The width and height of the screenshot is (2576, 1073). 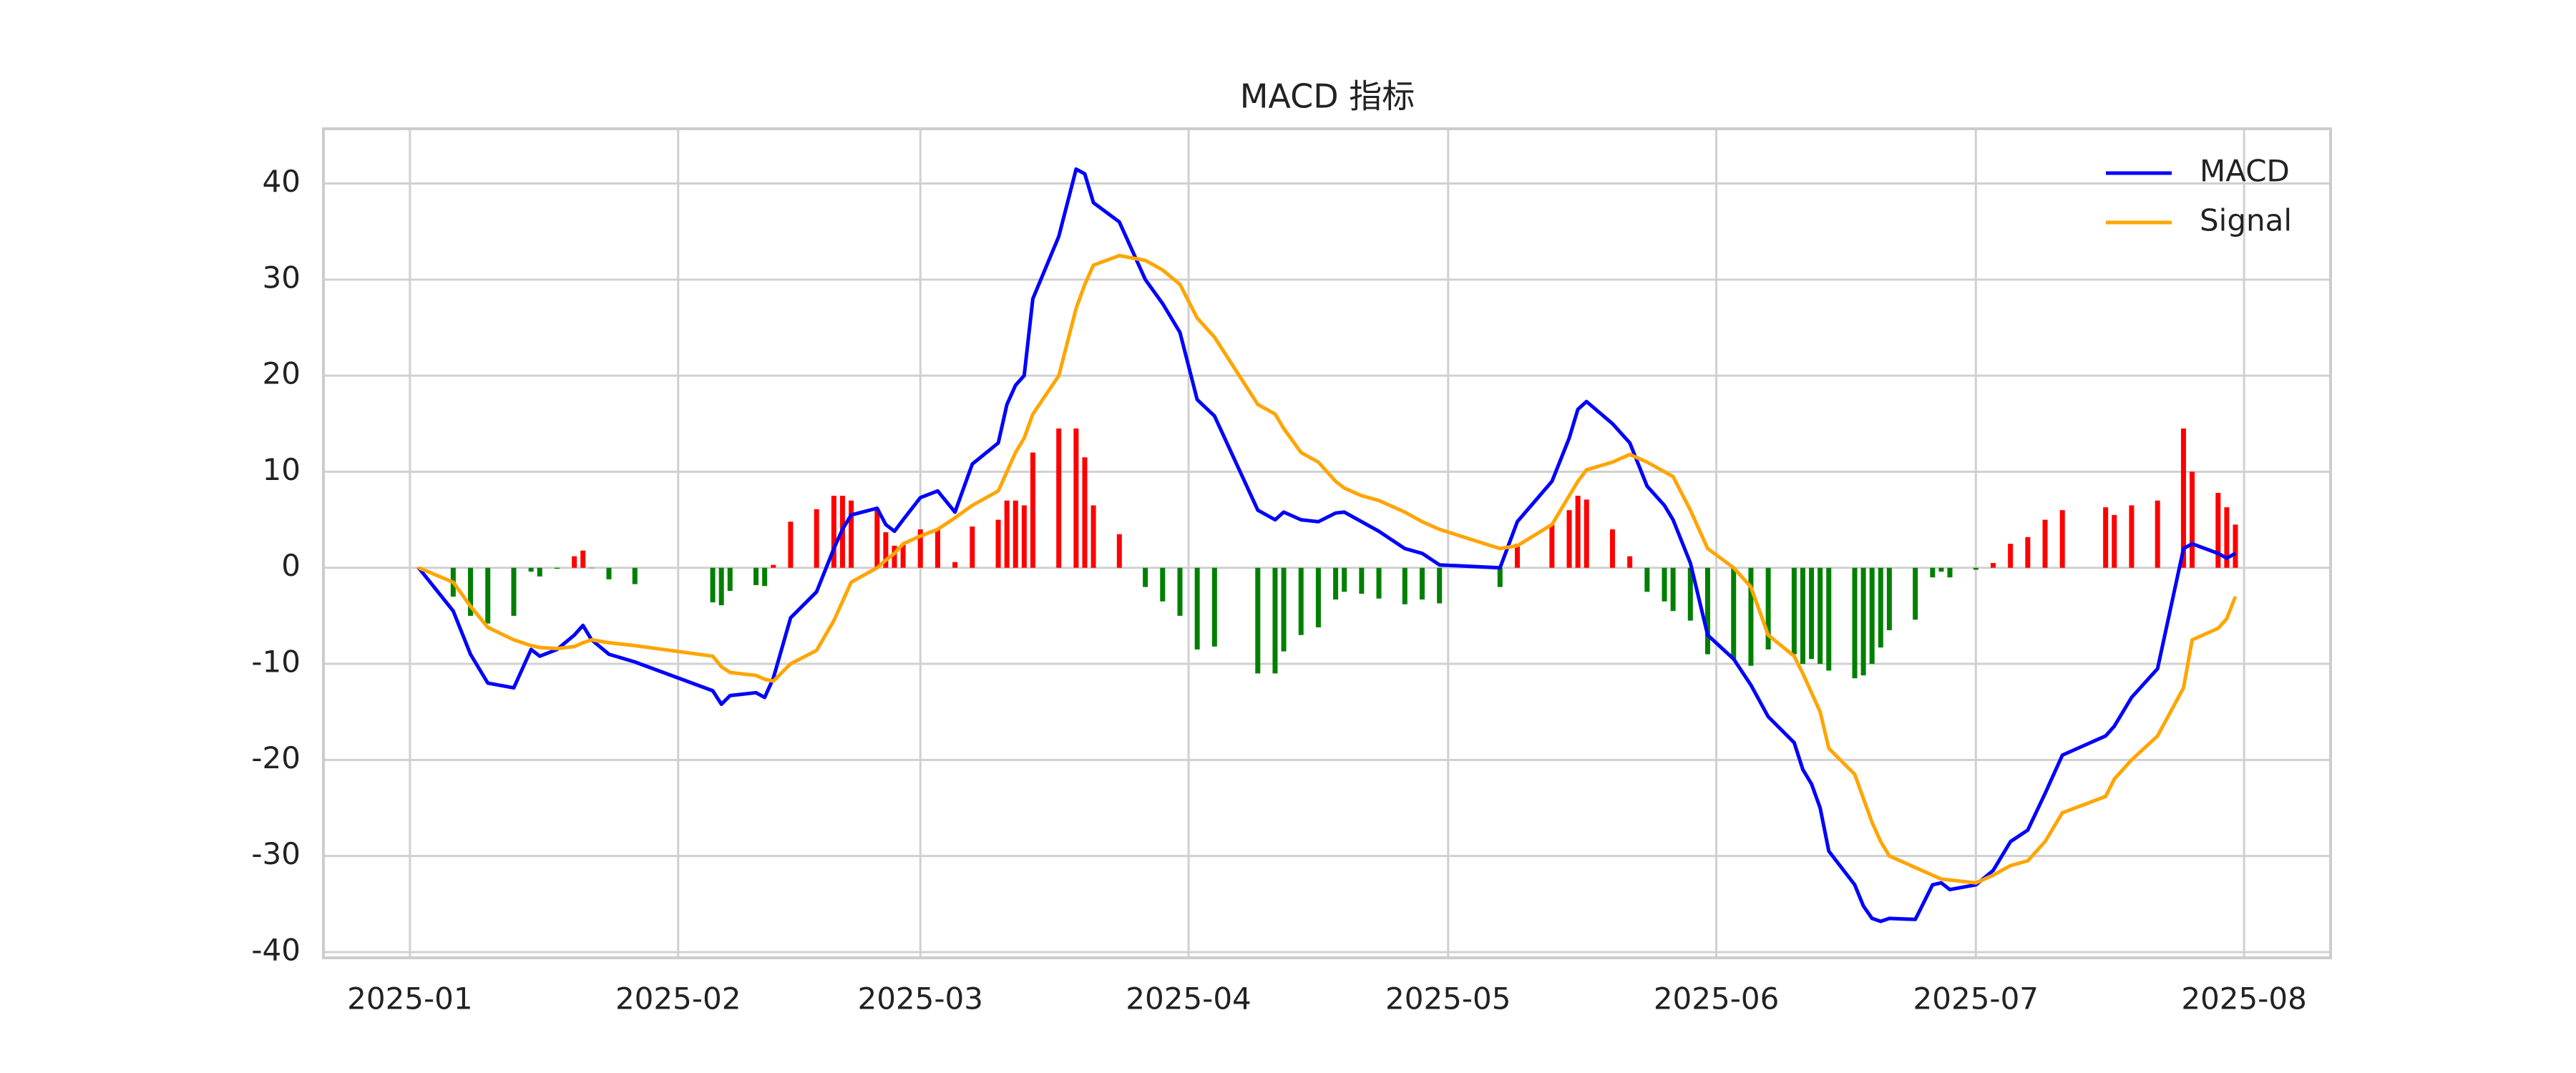 I want to click on y-tick-label: -10, so click(x=276, y=662).